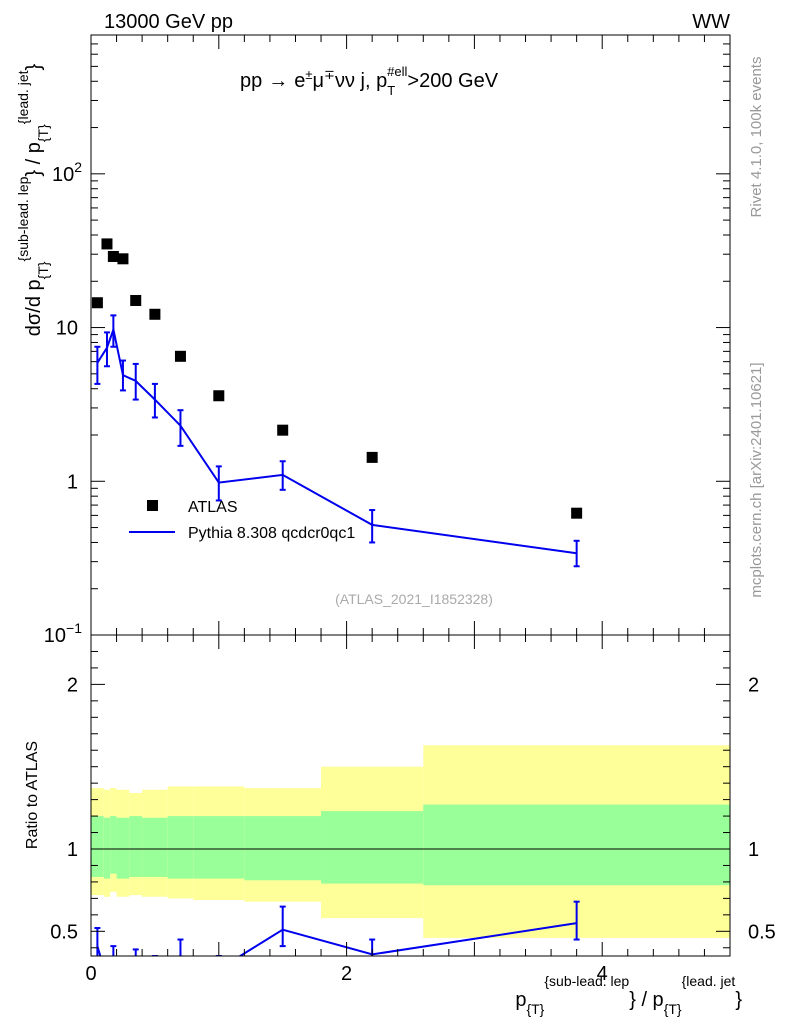  I want to click on analysis-watermark: (ATLAS_2021_I1852328), so click(414, 599).